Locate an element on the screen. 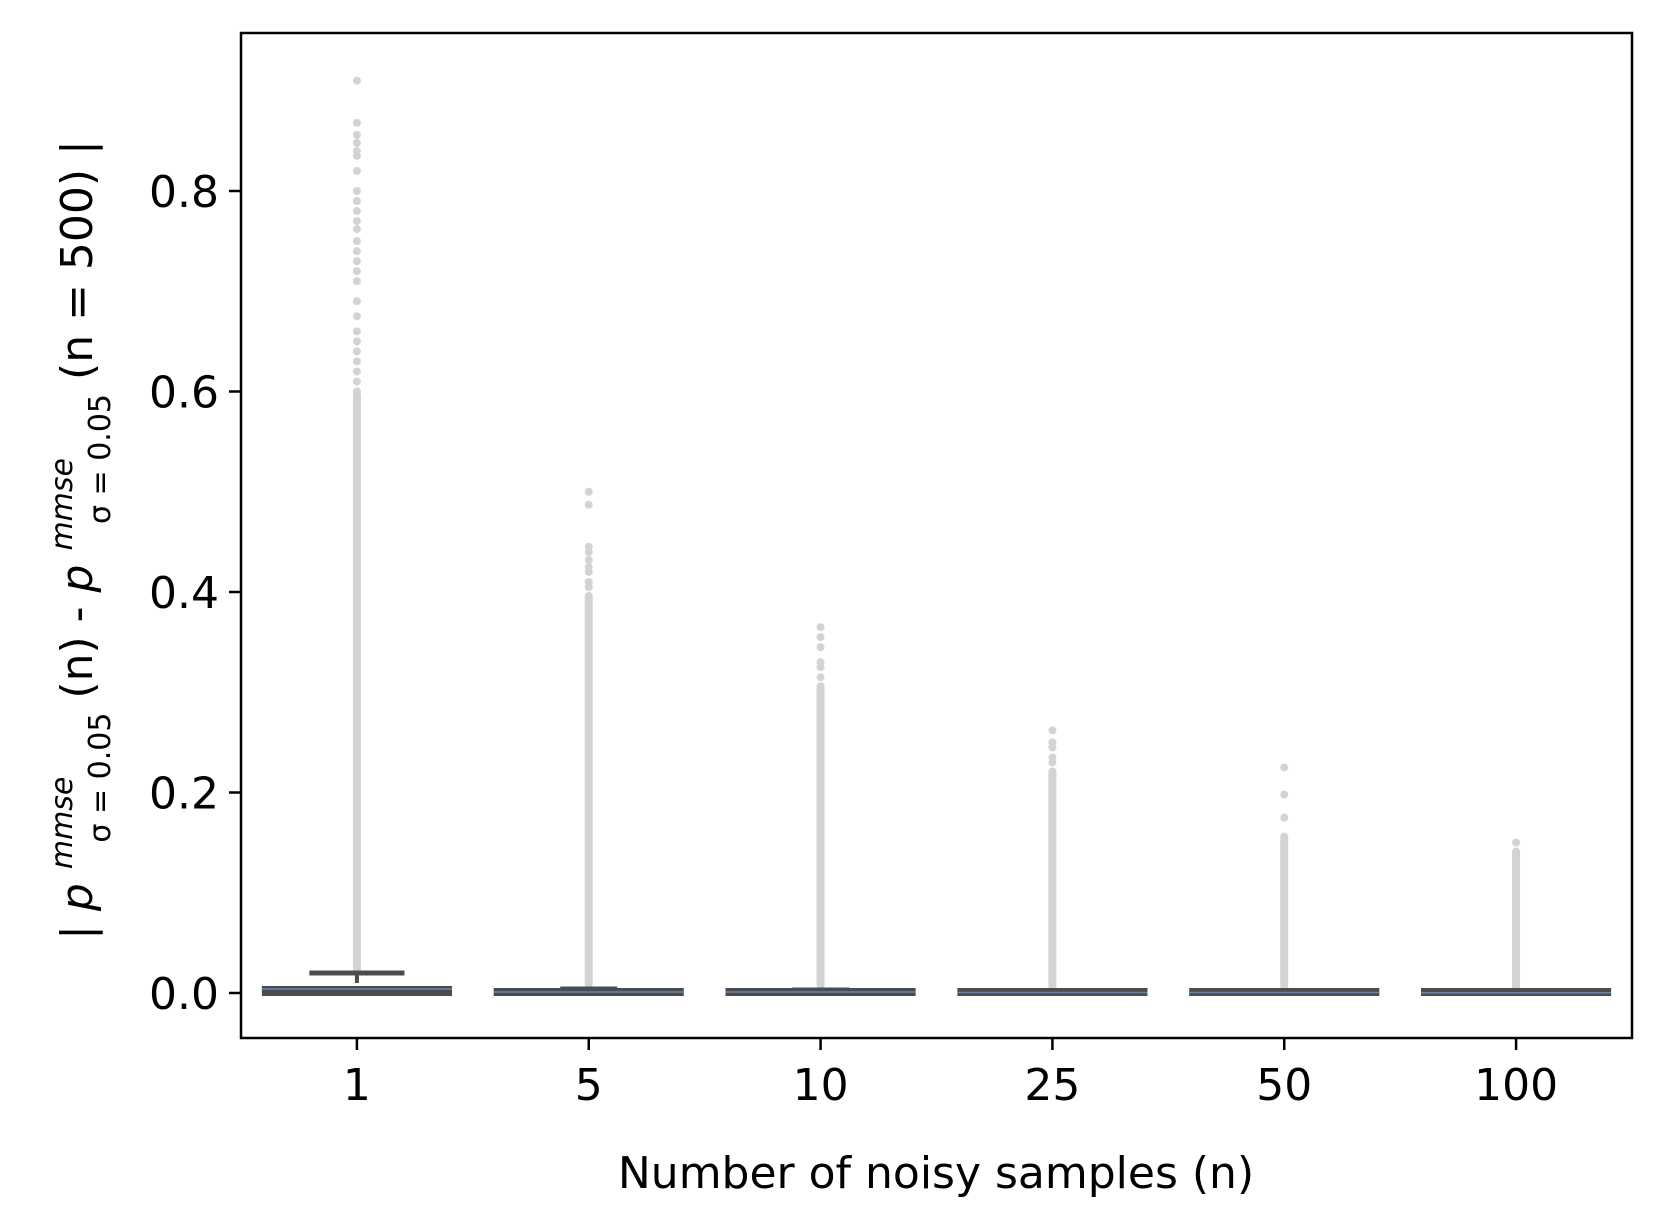 This screenshot has height=1232, width=1661. x-tick-label: 100 is located at coordinates (1516, 1085).